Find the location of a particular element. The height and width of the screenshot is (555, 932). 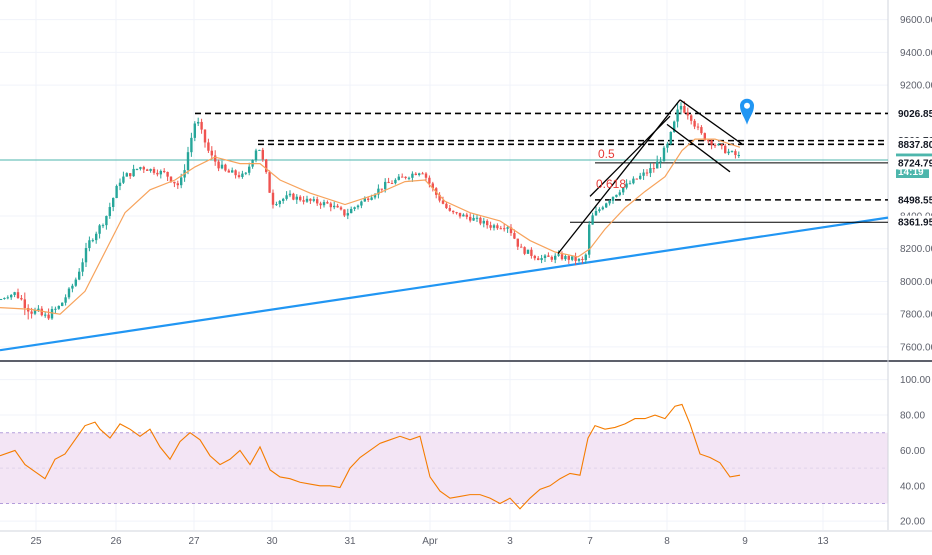

location-pin-dot is located at coordinates (747, 105).